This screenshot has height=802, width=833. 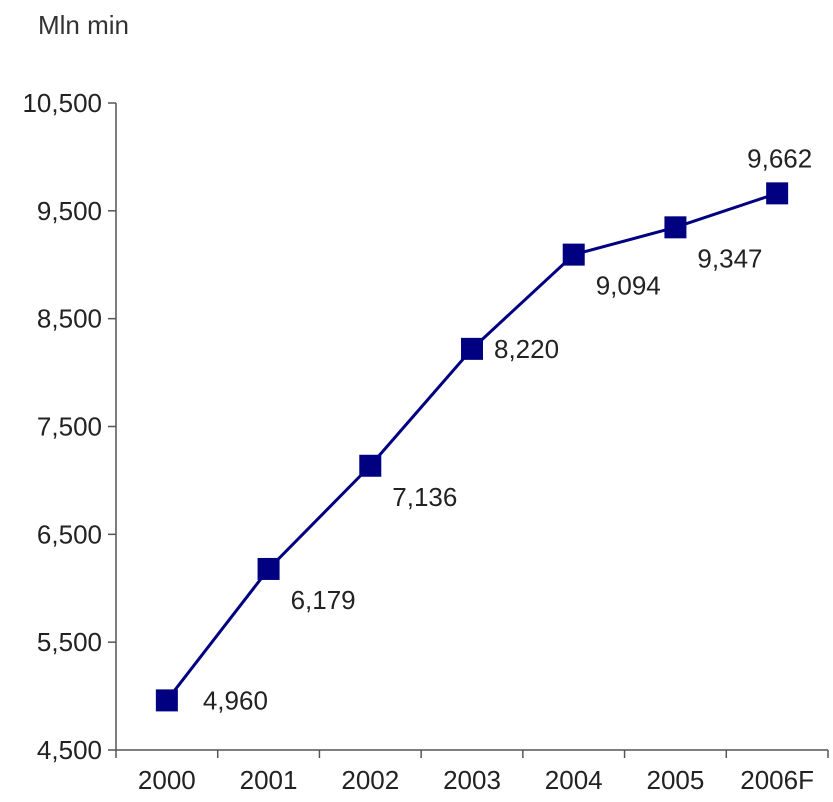 I want to click on y-tick-label: 5,500, so click(x=69, y=642).